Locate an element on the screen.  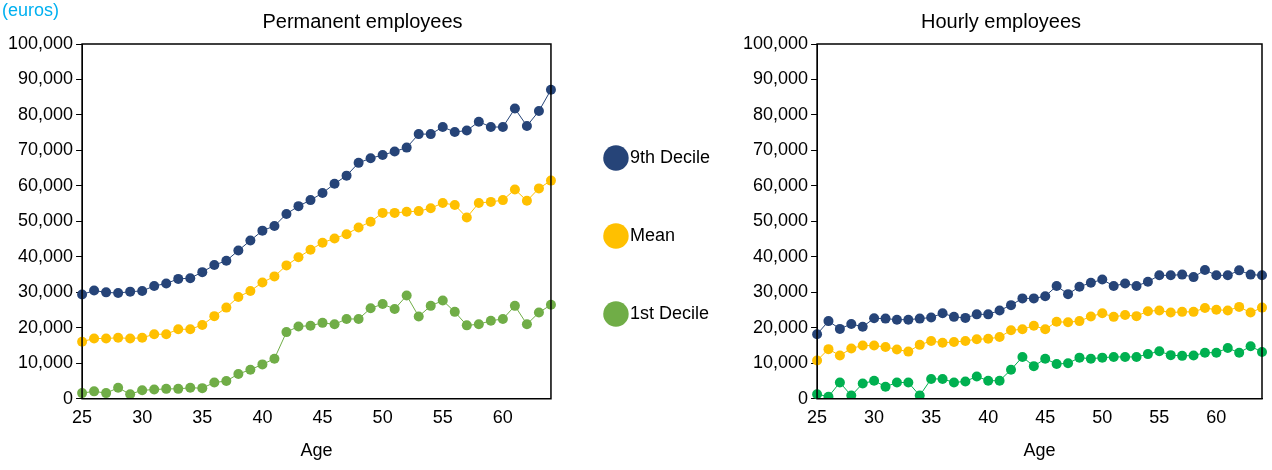
y-tick-label: 20,000 is located at coordinates (46, 326).